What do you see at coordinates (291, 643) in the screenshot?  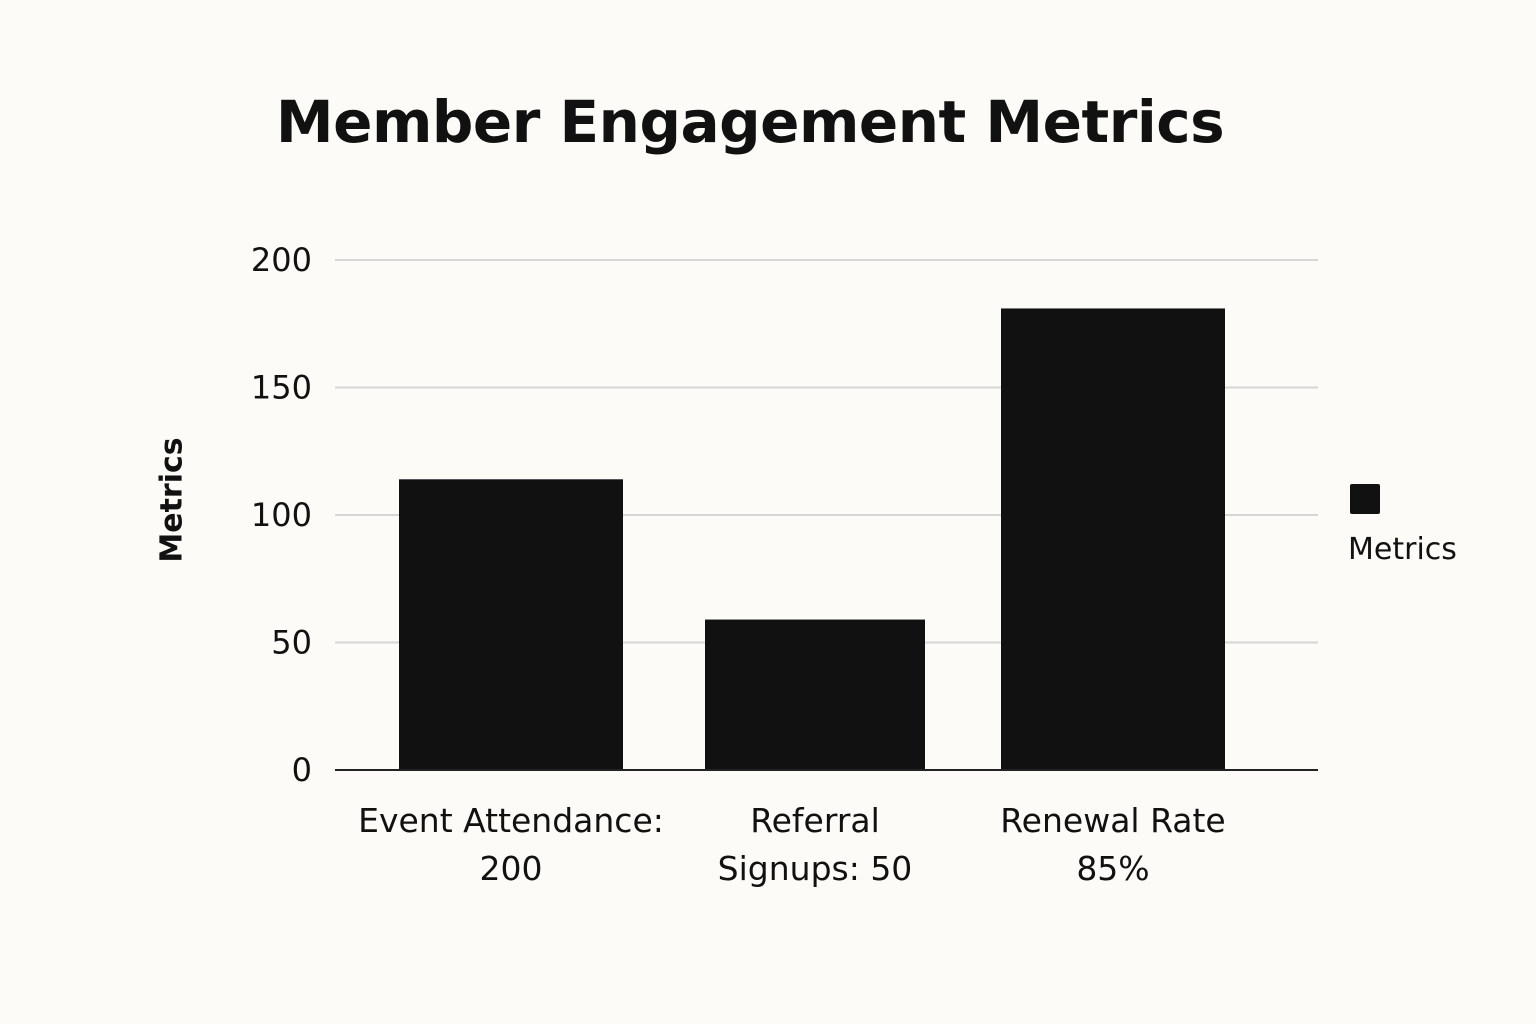 I see `y-tick-label-50: 50` at bounding box center [291, 643].